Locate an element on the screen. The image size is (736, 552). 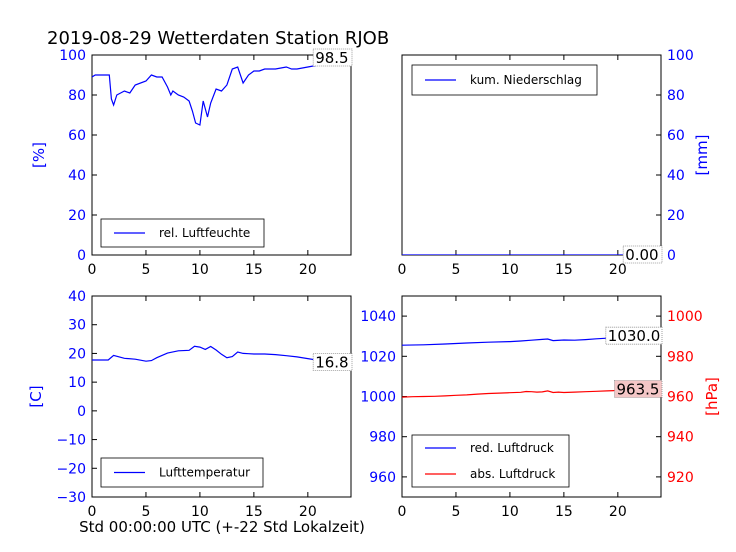
legend: Lufttemperatur is located at coordinates (182, 472).